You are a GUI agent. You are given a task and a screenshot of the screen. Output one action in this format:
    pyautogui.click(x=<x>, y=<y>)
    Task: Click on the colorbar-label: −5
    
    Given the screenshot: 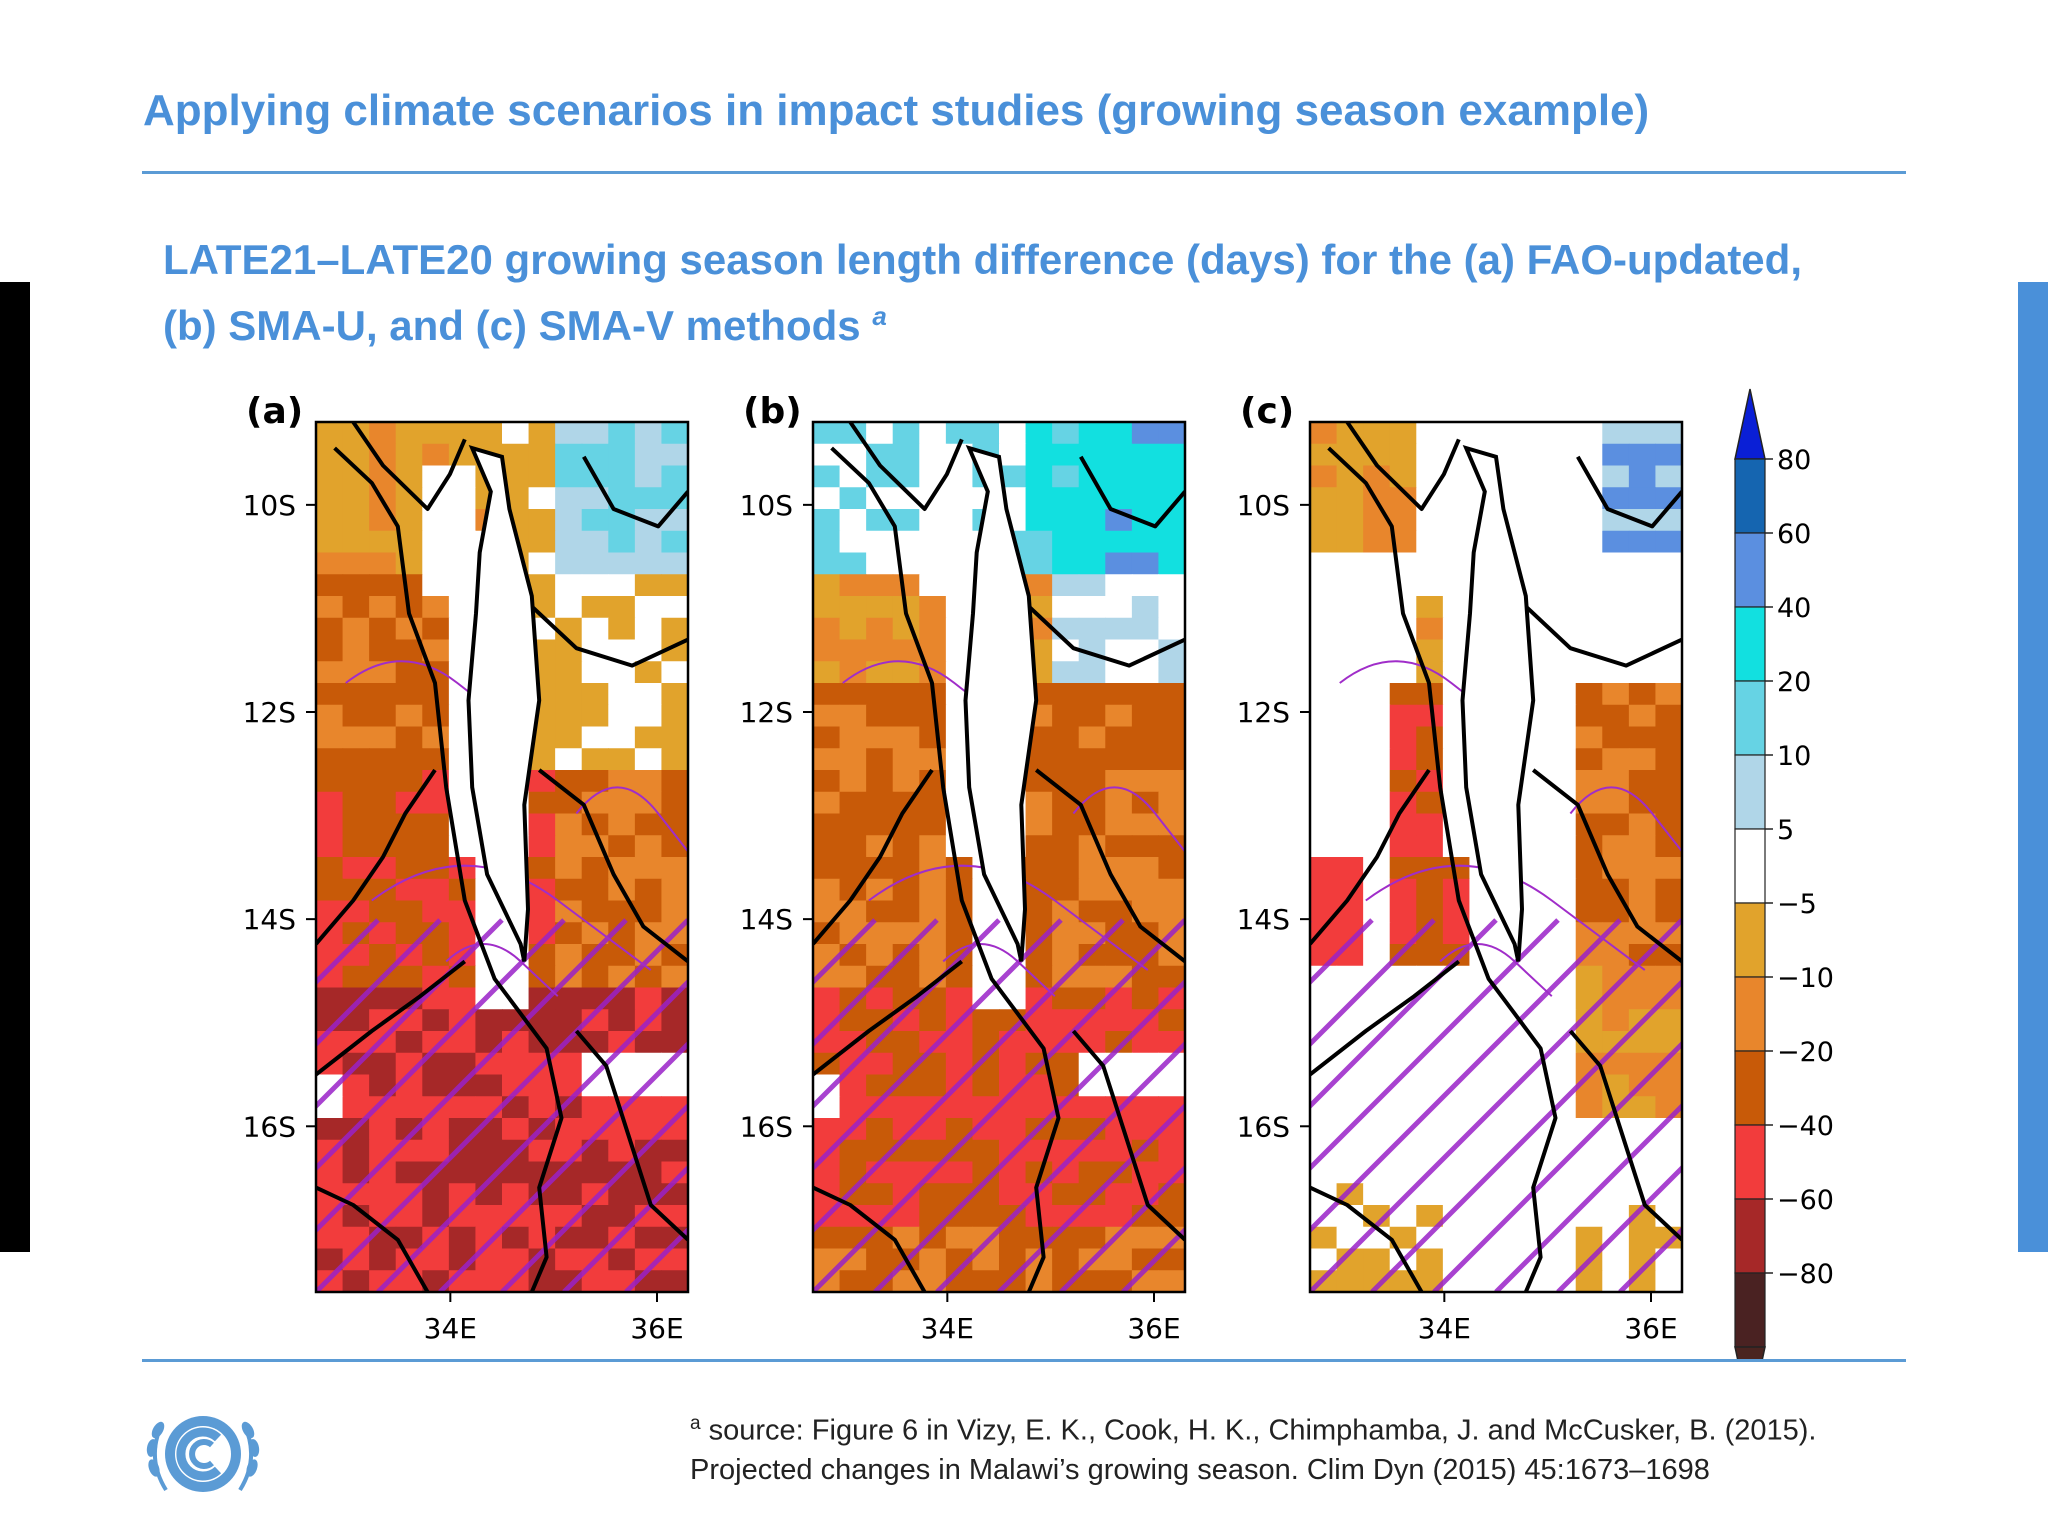 What is the action you would take?
    pyautogui.click(x=1797, y=904)
    